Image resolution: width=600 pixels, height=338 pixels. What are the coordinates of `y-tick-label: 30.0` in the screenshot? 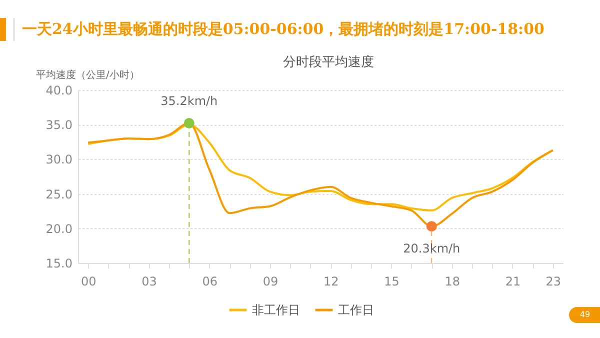 It's located at (59, 159).